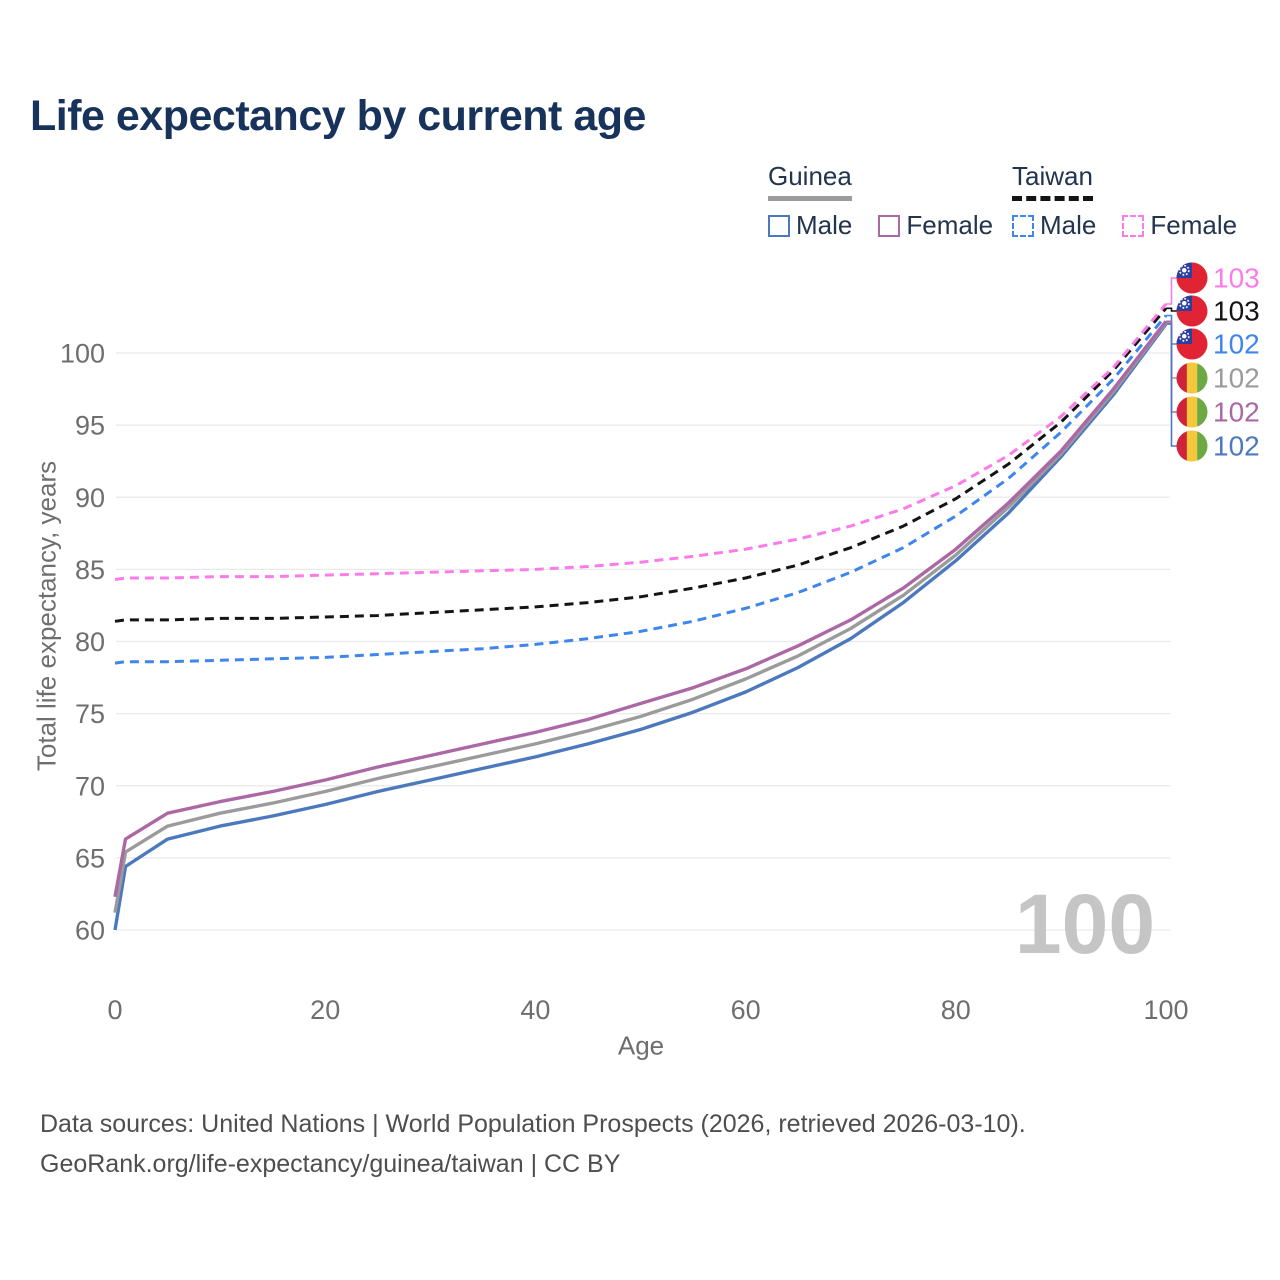 This screenshot has height=1280, width=1280. Describe the element at coordinates (90, 931) in the screenshot. I see `y-tick-label-60: 60` at that location.